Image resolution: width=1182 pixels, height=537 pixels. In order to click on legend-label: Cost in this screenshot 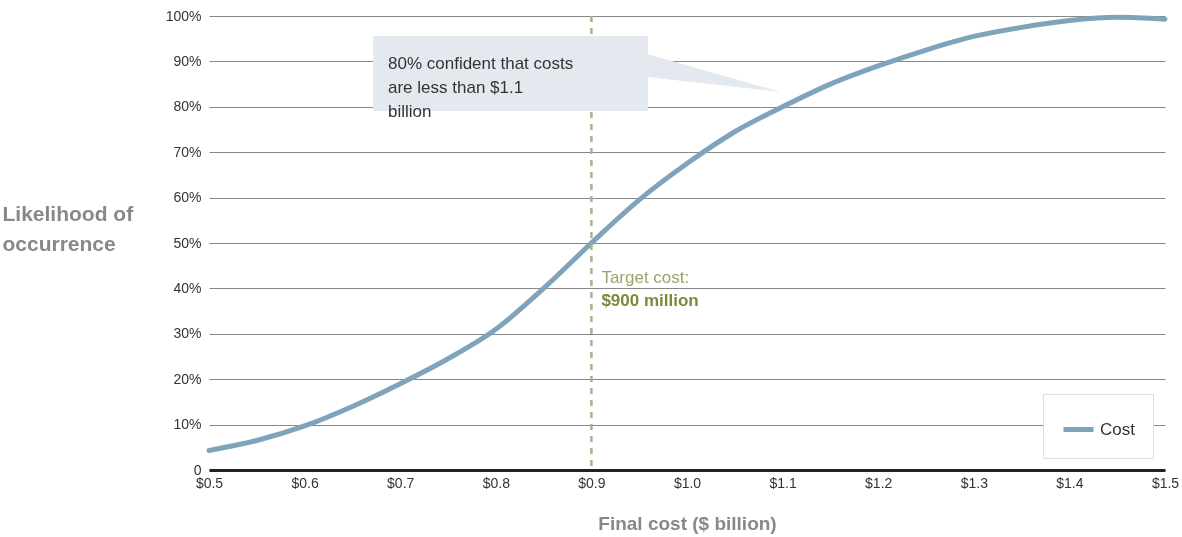, I will do `click(1118, 429)`.